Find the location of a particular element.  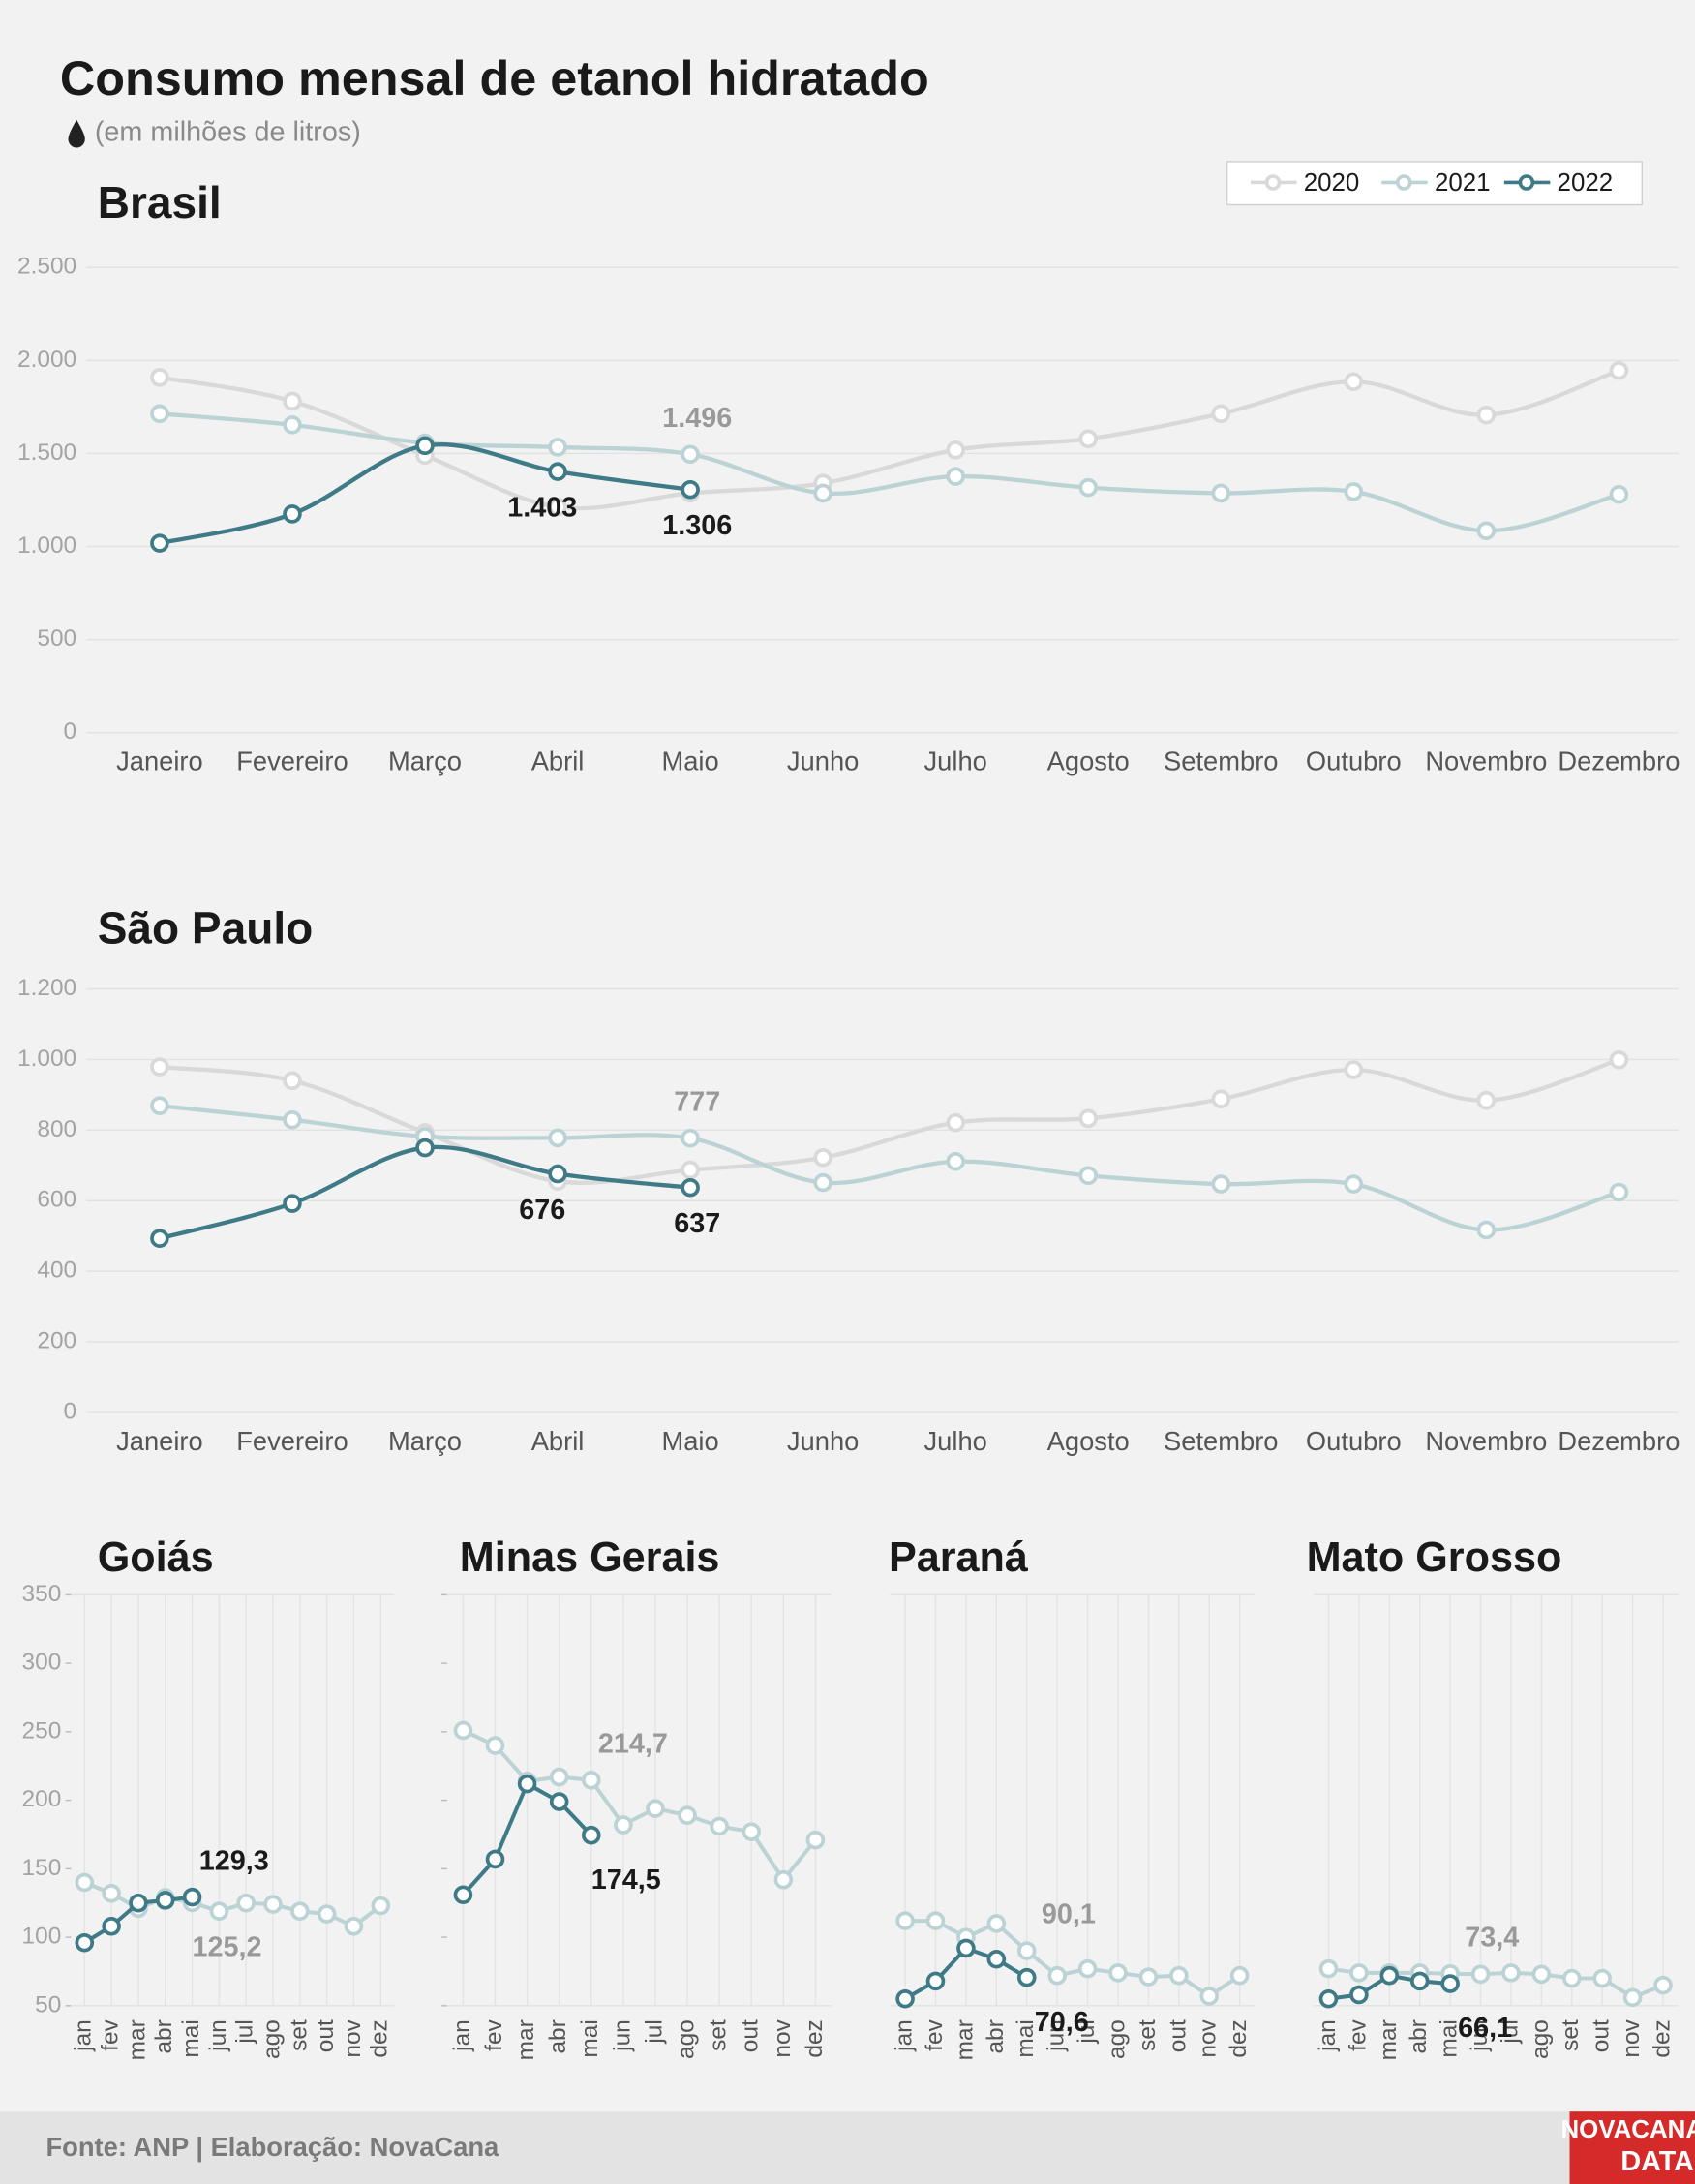

x-tick-label: Junho is located at coordinates (823, 1441).